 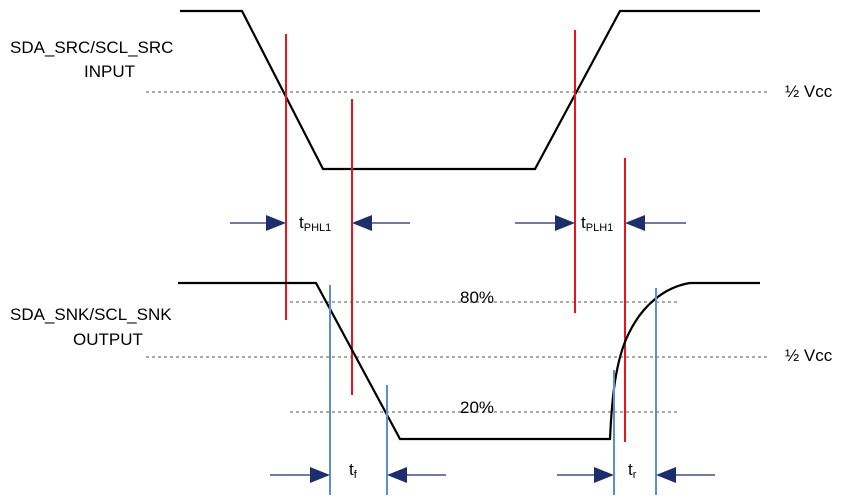 What do you see at coordinates (666, 475) in the screenshot?
I see `t-rise-right-arrow-head` at bounding box center [666, 475].